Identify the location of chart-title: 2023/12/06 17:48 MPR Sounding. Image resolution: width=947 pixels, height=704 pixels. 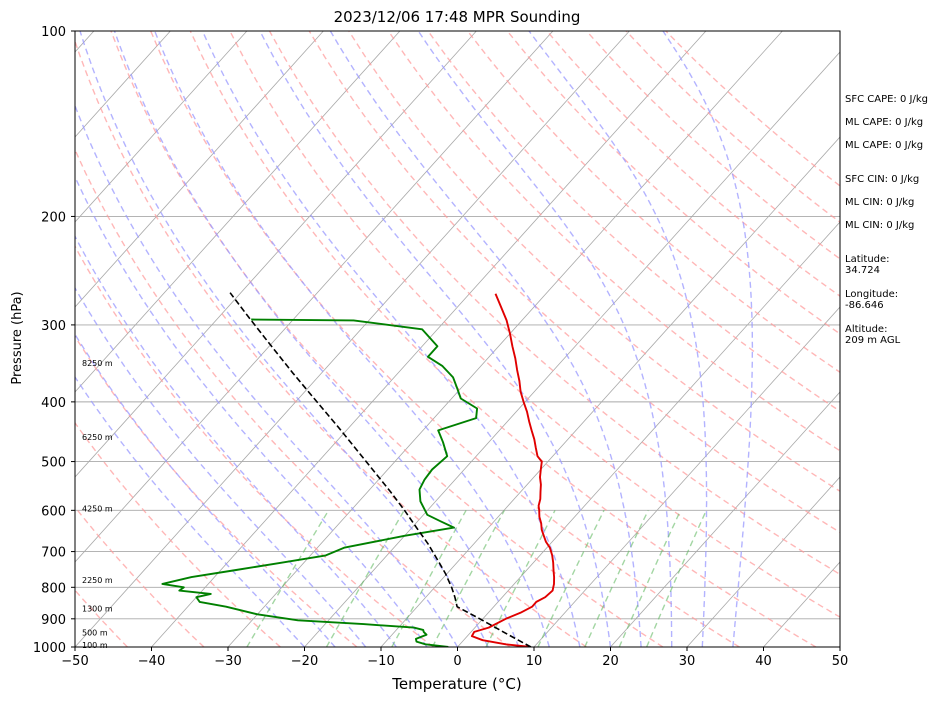
(457, 17).